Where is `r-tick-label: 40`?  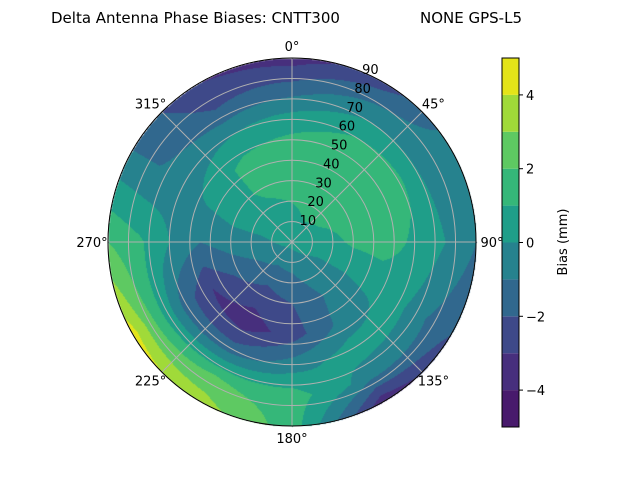 r-tick-label: 40 is located at coordinates (331, 164).